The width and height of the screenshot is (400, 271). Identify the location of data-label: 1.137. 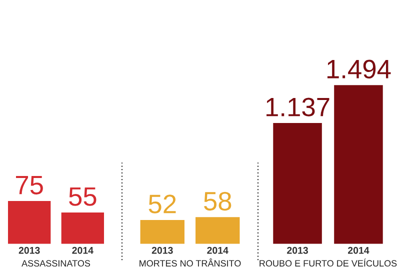
(298, 107).